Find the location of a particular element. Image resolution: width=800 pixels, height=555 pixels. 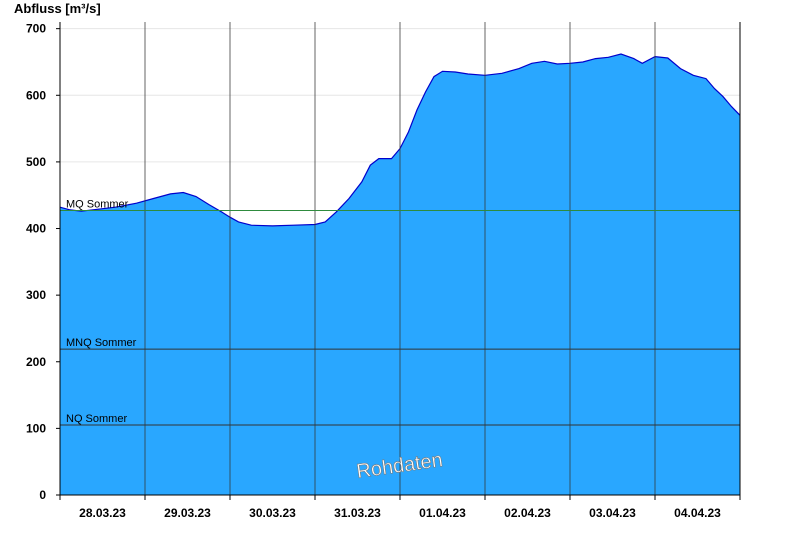

y-axis-label: Abfluss [m³/s] is located at coordinates (57, 8).